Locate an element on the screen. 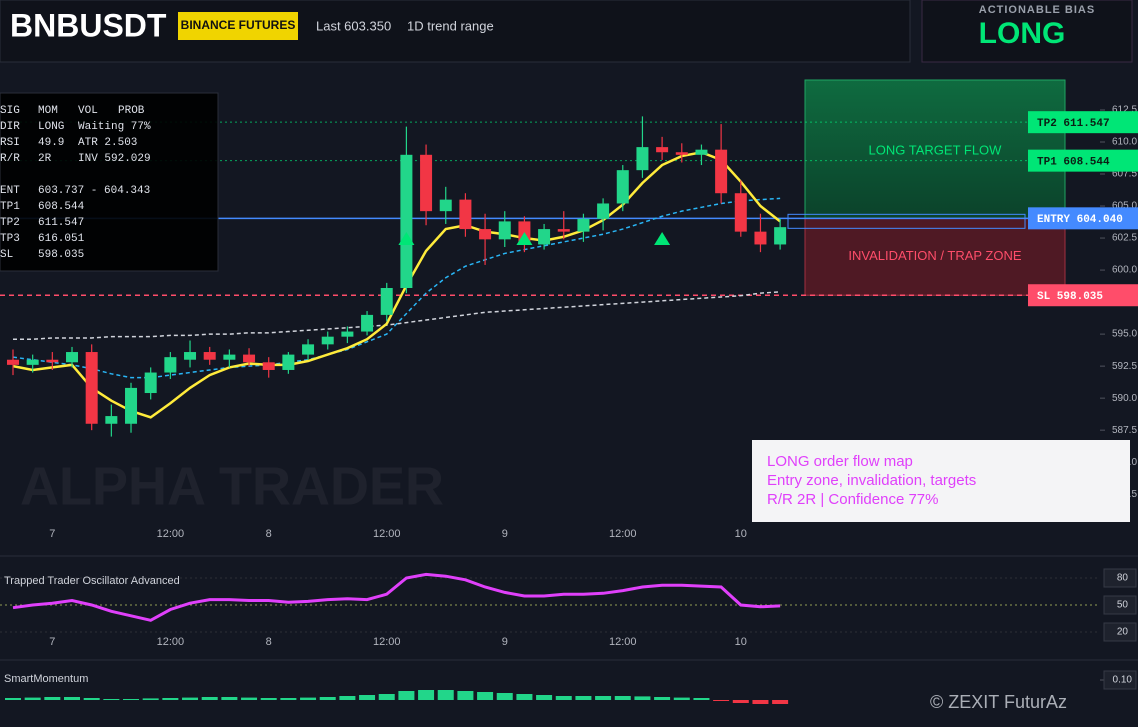 This screenshot has width=1138, height=727. target-zone is located at coordinates (935, 149).